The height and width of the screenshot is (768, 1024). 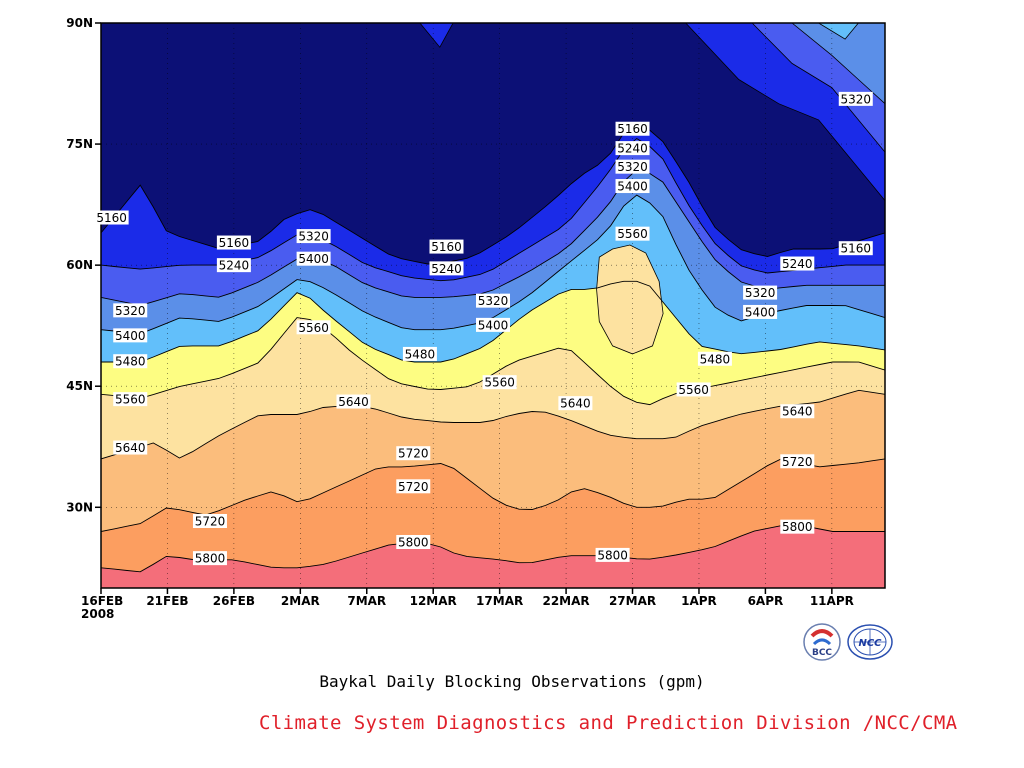 What do you see at coordinates (79, 507) in the screenshot?
I see `y-tick-label: 30N` at bounding box center [79, 507].